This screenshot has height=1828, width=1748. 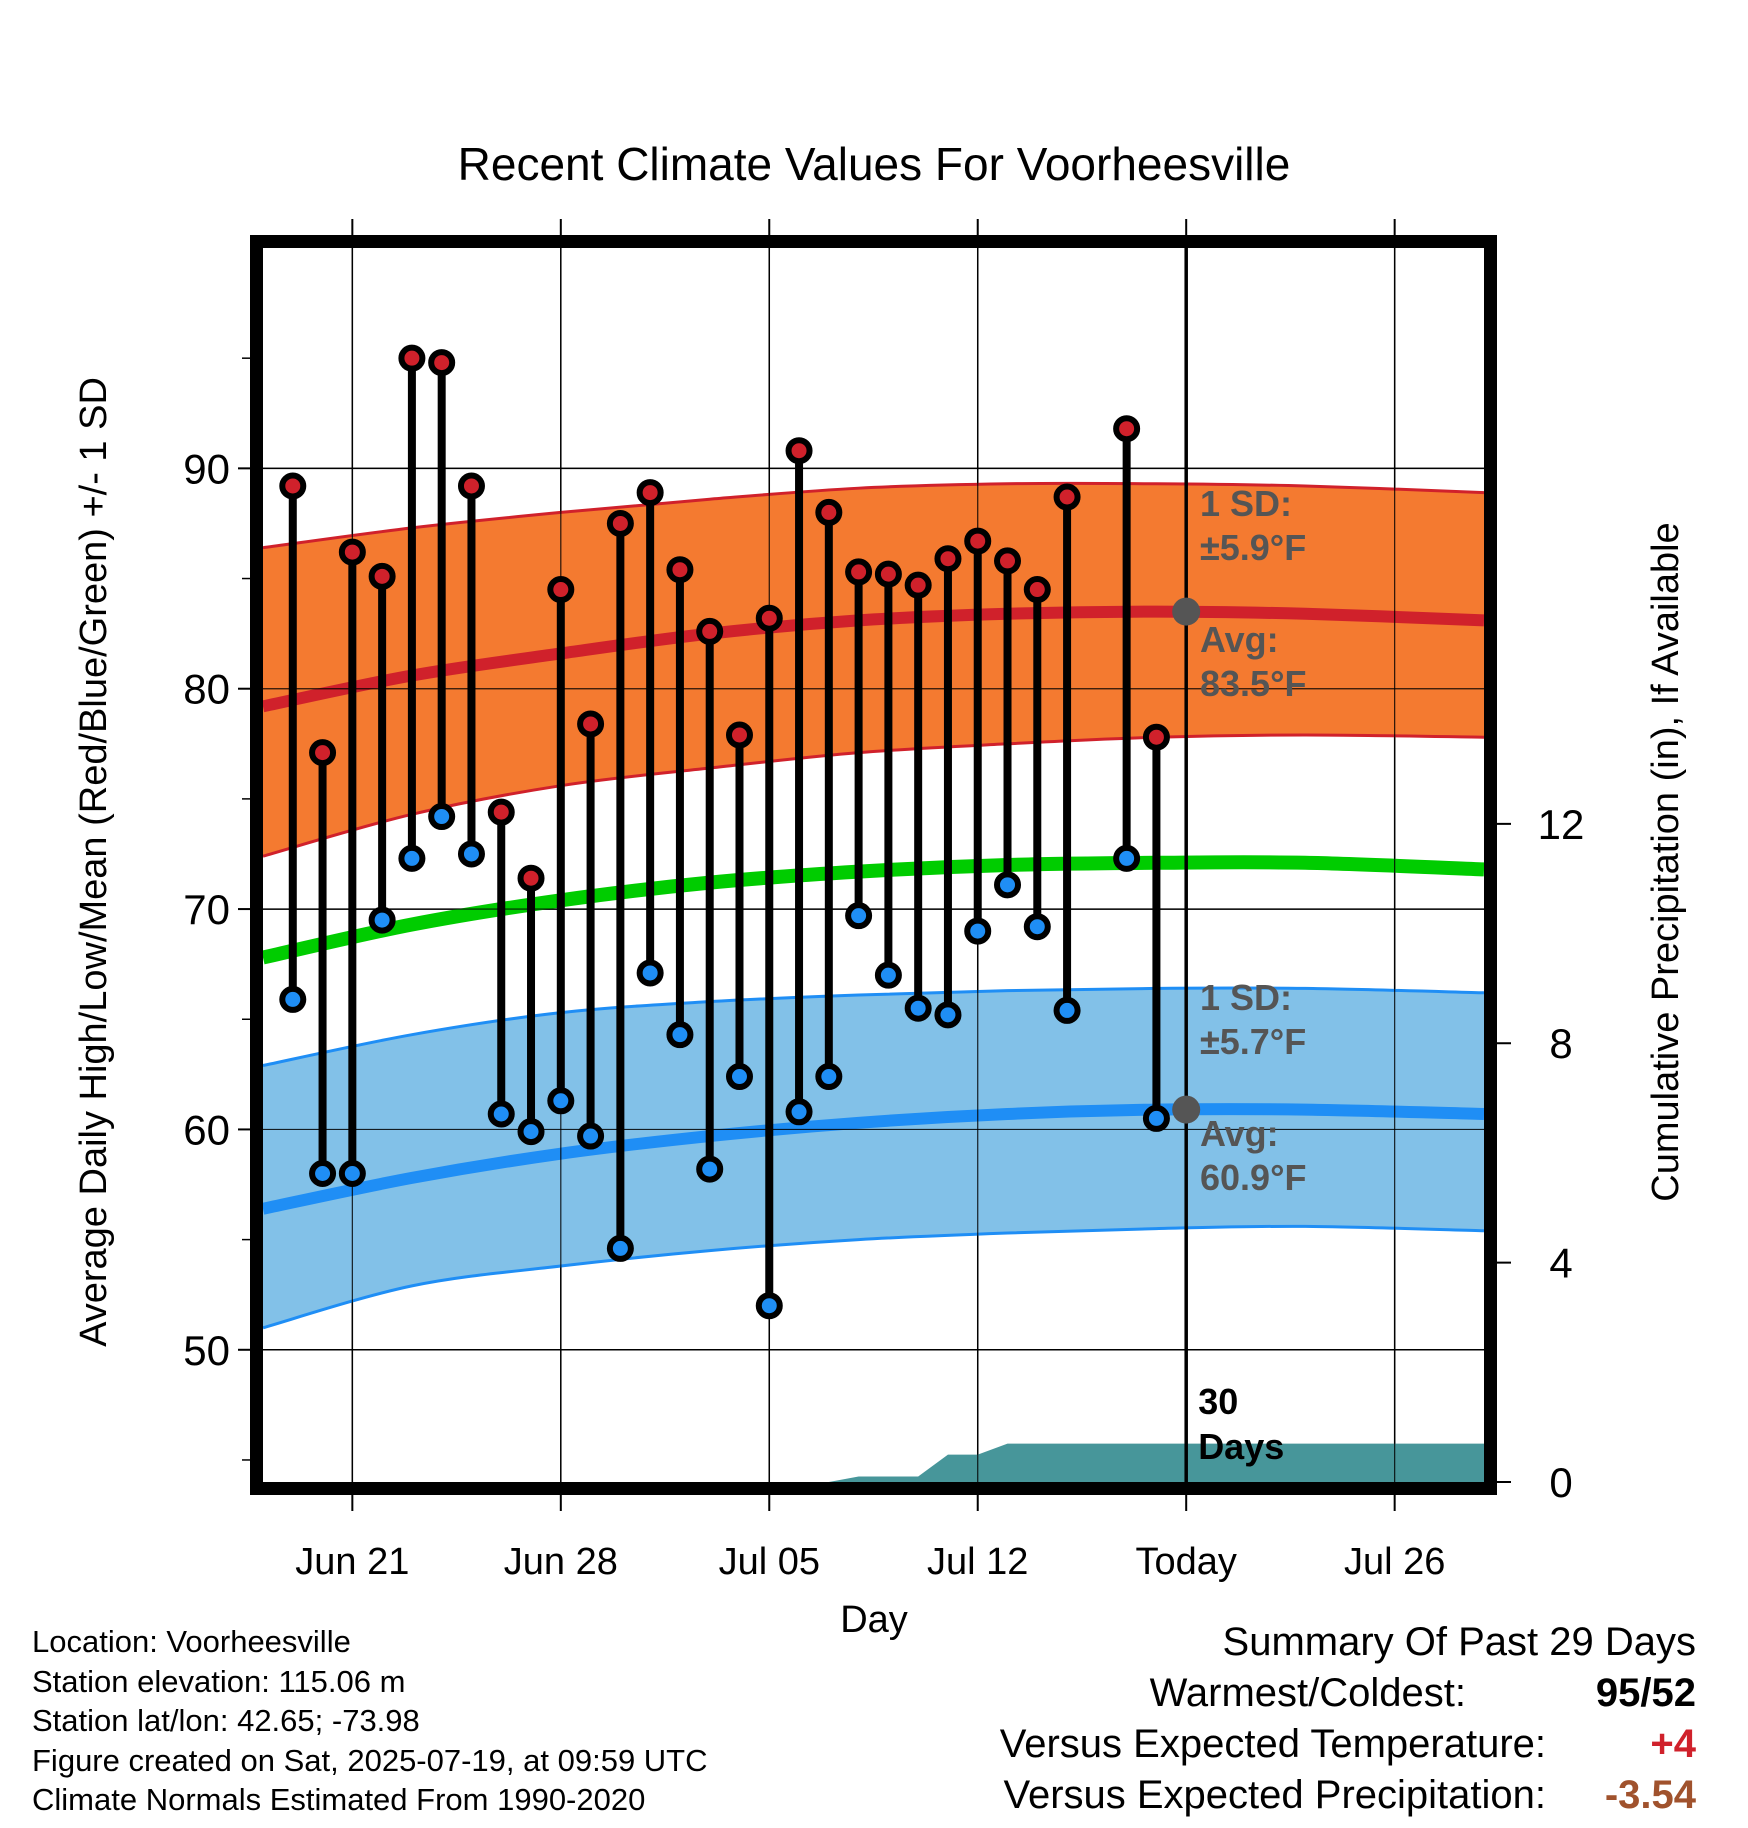 What do you see at coordinates (206, 1129) in the screenshot?
I see `y-tick-label: 60` at bounding box center [206, 1129].